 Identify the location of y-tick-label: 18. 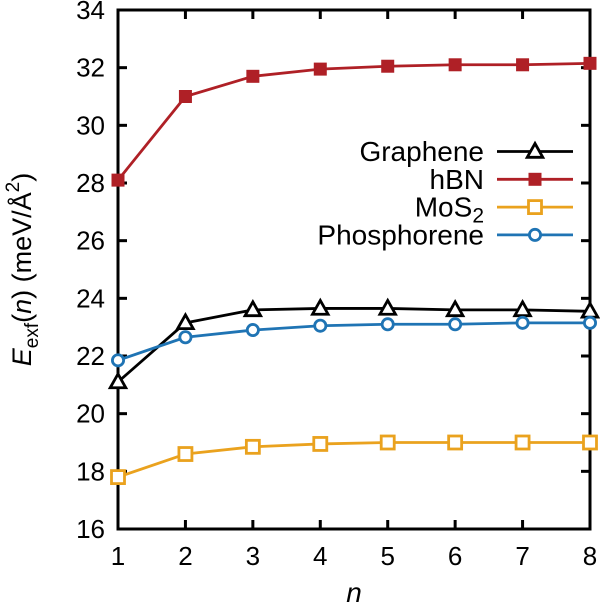
(90, 471).